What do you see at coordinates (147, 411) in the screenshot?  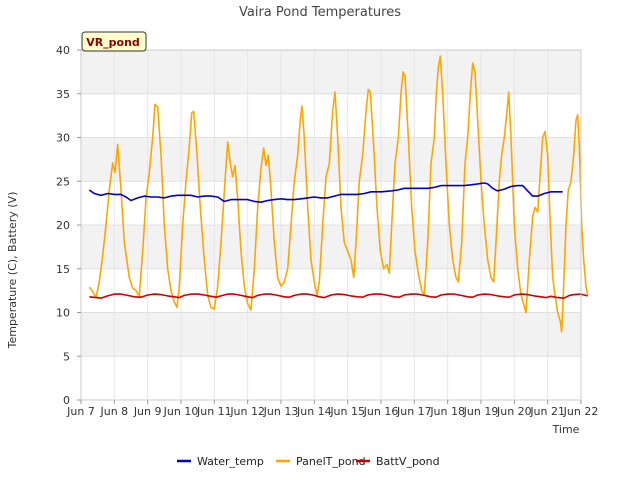 I see `x-tick-label: Jun 9` at bounding box center [147, 411].